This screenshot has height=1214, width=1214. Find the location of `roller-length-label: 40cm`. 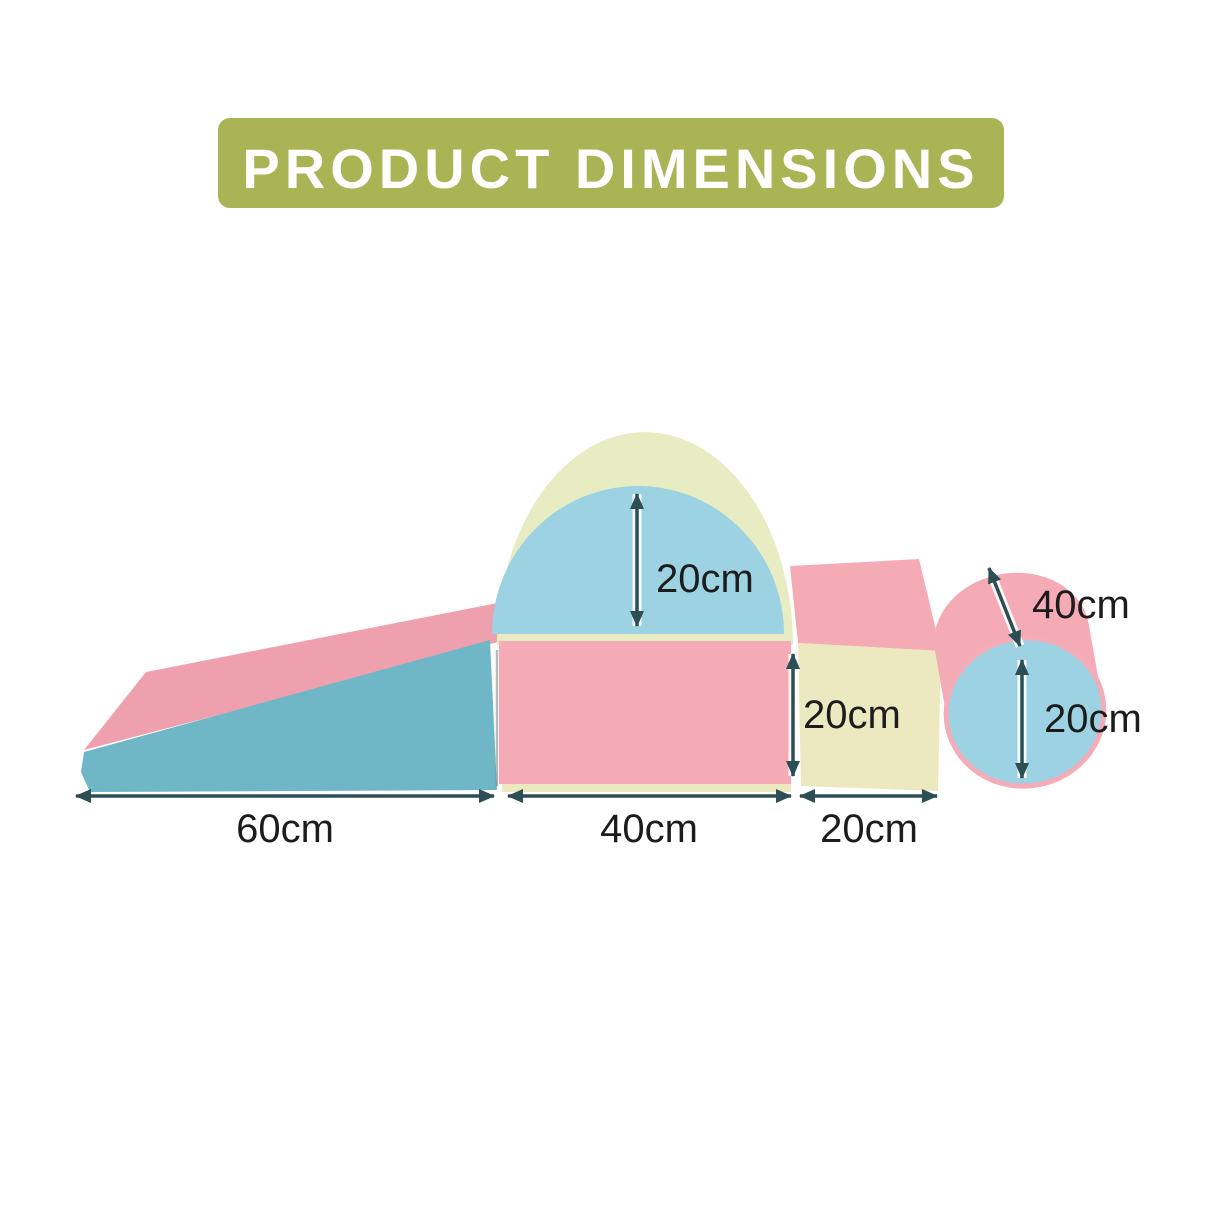

roller-length-label: 40cm is located at coordinates (1081, 605).